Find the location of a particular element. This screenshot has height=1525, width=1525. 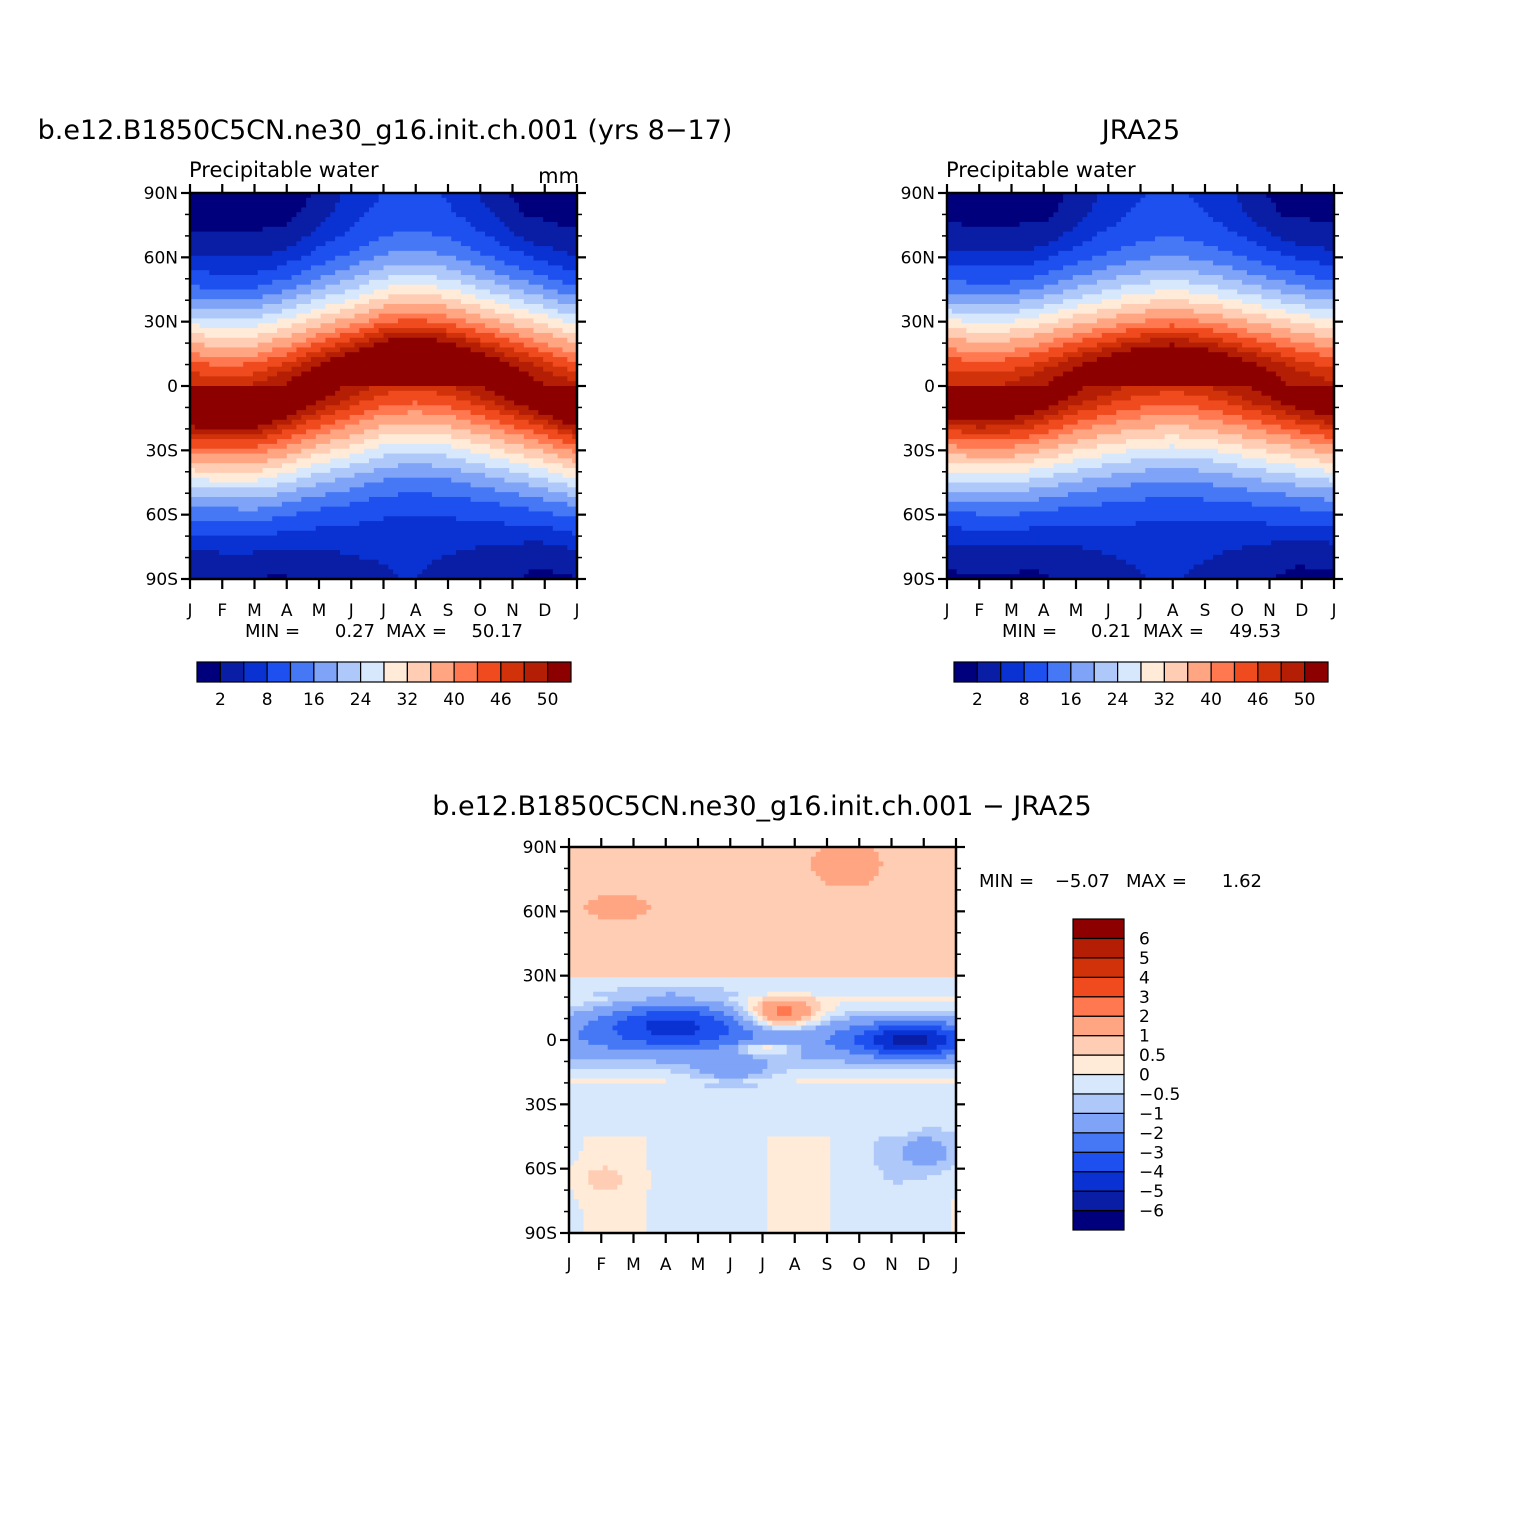

axis-ticks is located at coordinates (1140, 386).